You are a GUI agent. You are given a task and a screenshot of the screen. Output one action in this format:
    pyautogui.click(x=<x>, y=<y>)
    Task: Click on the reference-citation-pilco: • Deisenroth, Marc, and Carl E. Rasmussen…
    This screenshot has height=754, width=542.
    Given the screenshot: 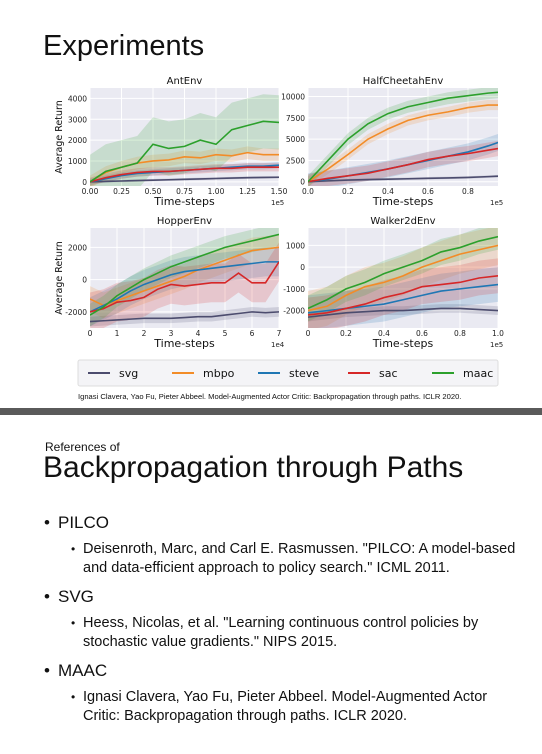 What is the action you would take?
    pyautogui.click(x=297, y=559)
    